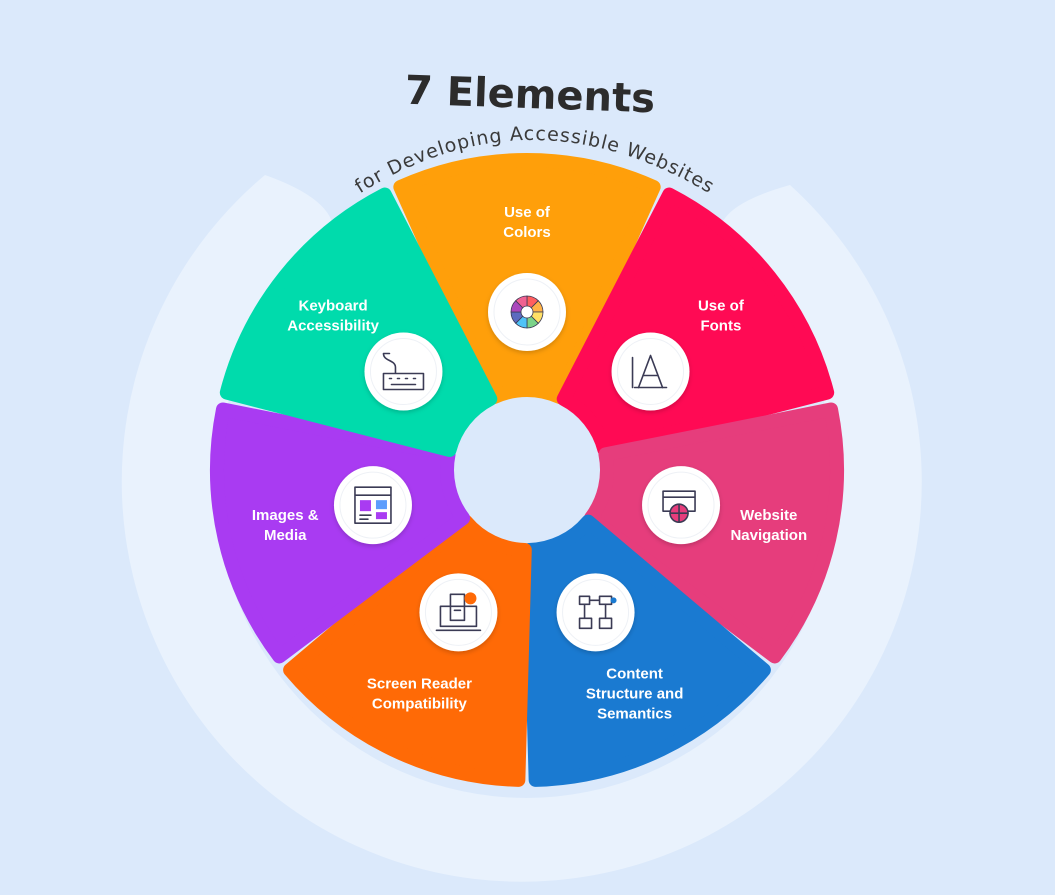 This screenshot has width=1055, height=895. What do you see at coordinates (527, 222) in the screenshot?
I see `segment-label: Use of Colors` at bounding box center [527, 222].